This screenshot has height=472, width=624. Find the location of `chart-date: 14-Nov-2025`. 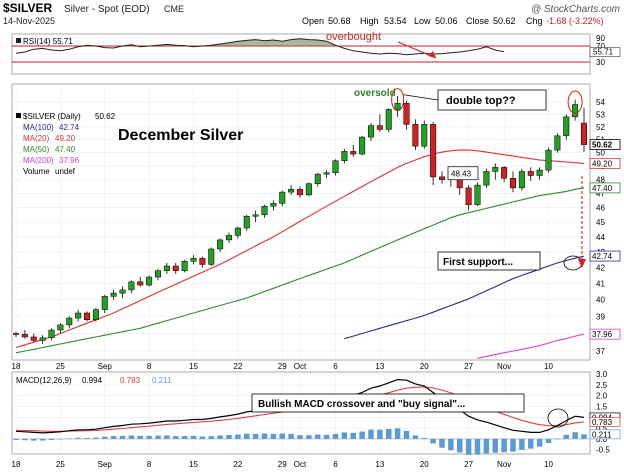

chart-date: 14-Nov-2025 is located at coordinates (29, 21).